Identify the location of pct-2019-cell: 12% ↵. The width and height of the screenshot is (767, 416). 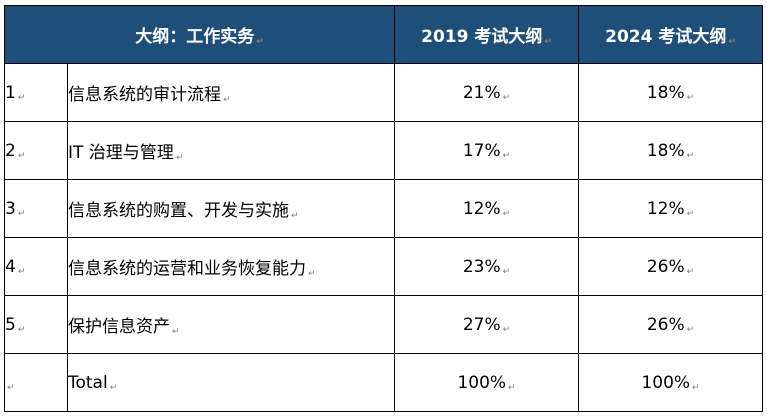
(487, 208).